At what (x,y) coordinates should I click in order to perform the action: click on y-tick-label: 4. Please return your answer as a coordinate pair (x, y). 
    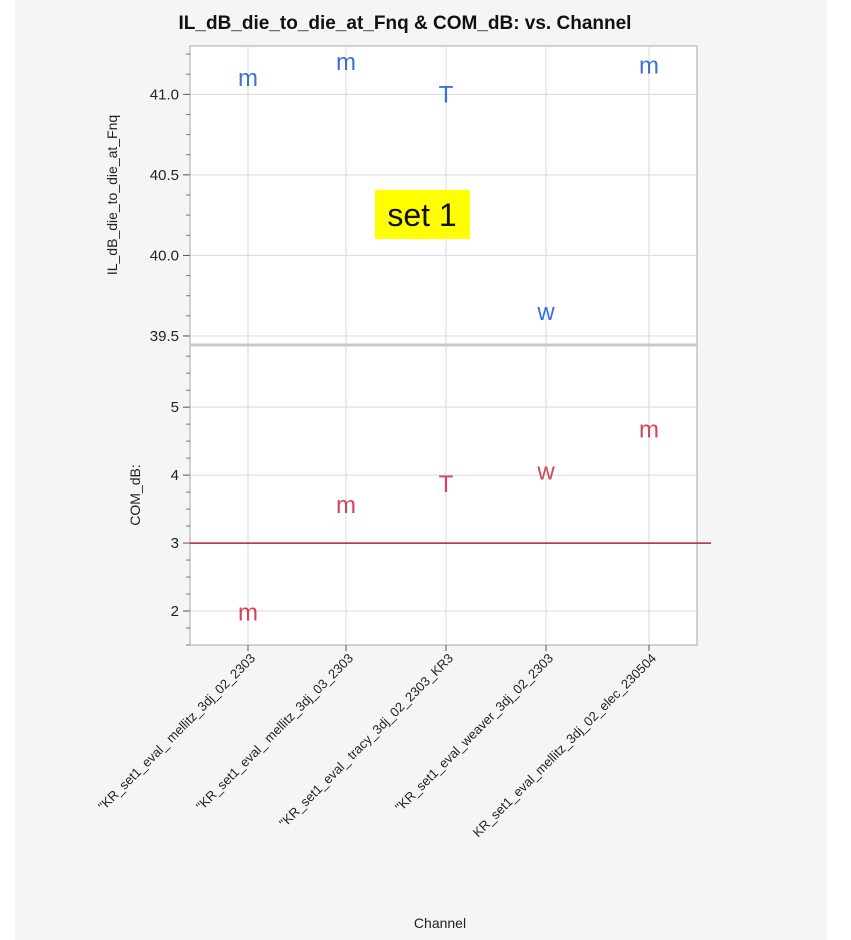
    Looking at the image, I should click on (175, 475).